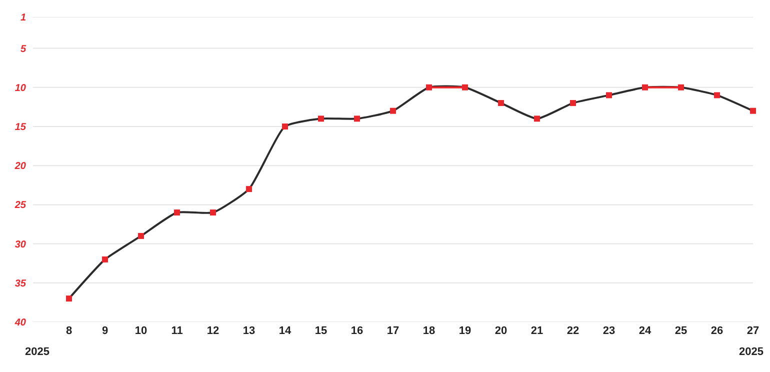  Describe the element at coordinates (429, 331) in the screenshot. I see `x-tick-label: 18` at that location.